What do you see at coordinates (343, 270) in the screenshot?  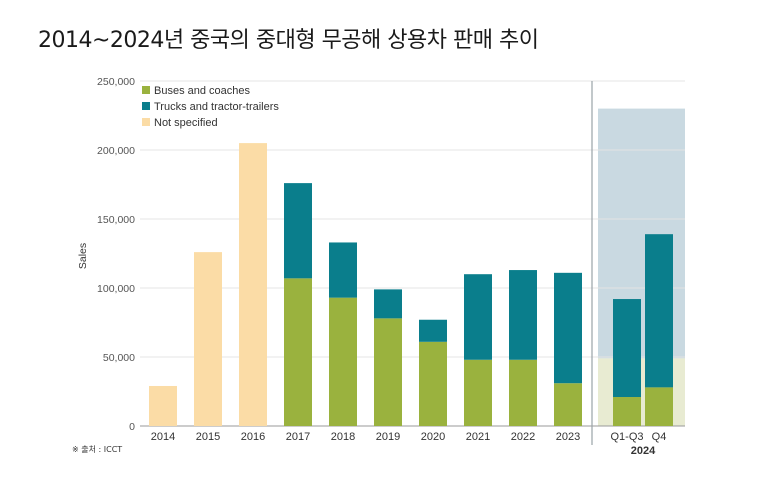 I see `bar-trucks-2018` at bounding box center [343, 270].